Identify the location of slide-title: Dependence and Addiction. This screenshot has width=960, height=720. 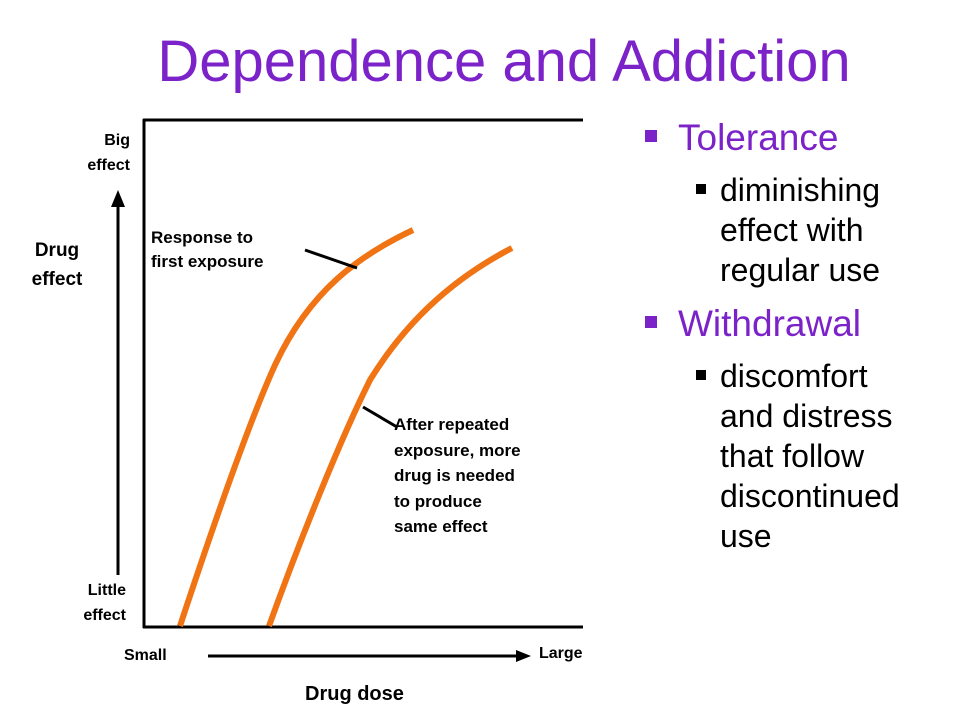
(504, 61).